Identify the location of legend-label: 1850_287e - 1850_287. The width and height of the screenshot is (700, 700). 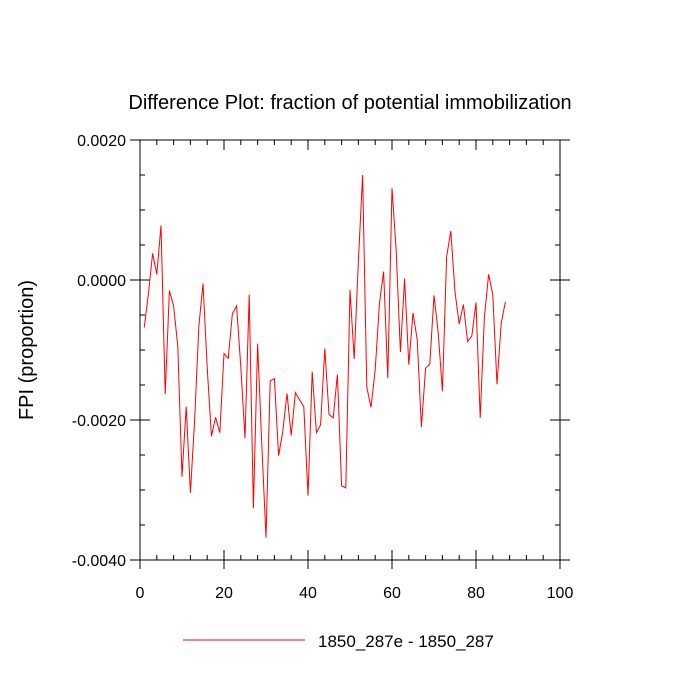
(406, 641).